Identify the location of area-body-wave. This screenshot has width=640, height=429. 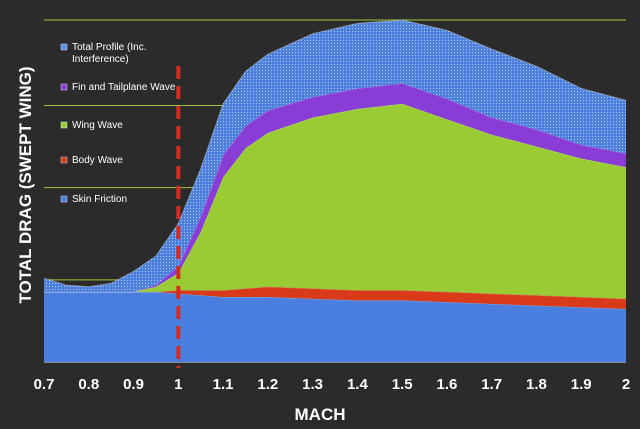
(335, 297).